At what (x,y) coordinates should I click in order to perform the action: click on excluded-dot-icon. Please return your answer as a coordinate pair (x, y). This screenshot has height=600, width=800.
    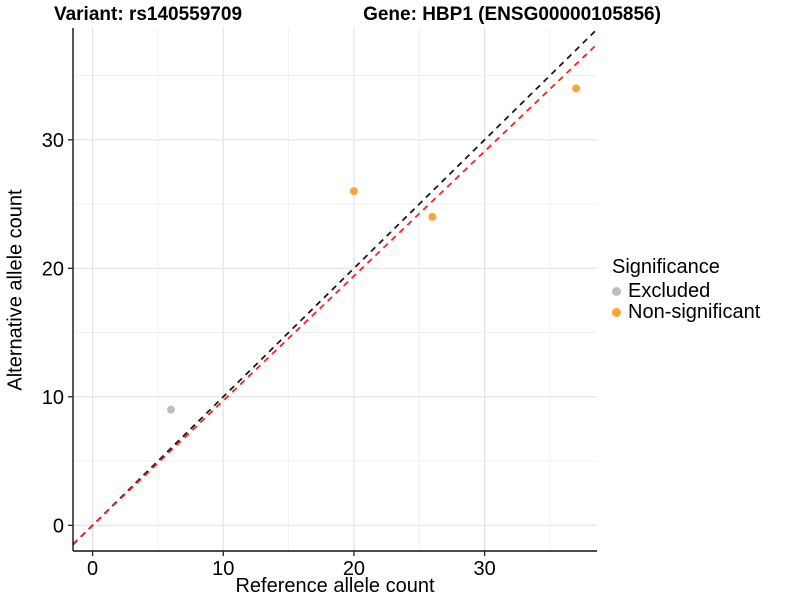
    Looking at the image, I should click on (616, 291).